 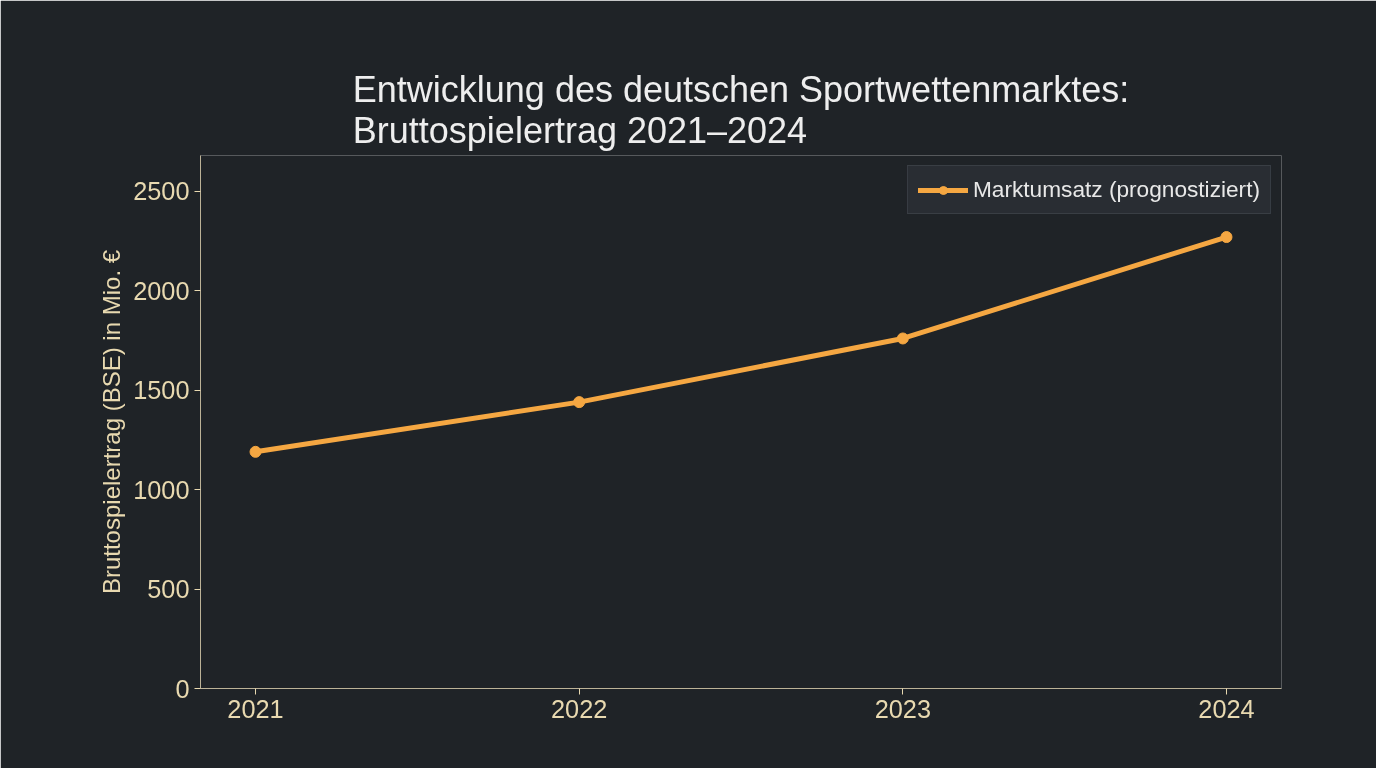 I want to click on legend-label: Marktumsatz (prognostiziert), so click(x=1116, y=189).